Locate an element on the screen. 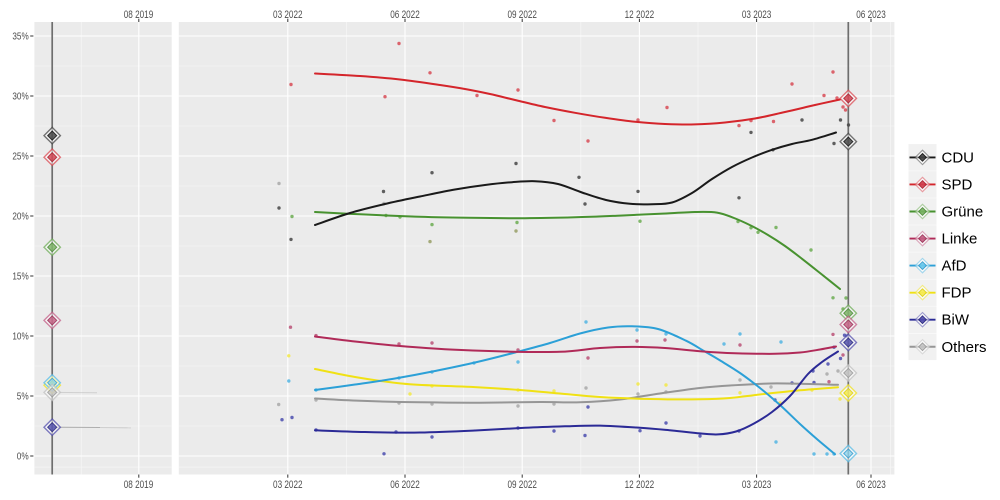 This screenshot has width=1000, height=500. svg-text: 20% is located at coordinates (20, 217).